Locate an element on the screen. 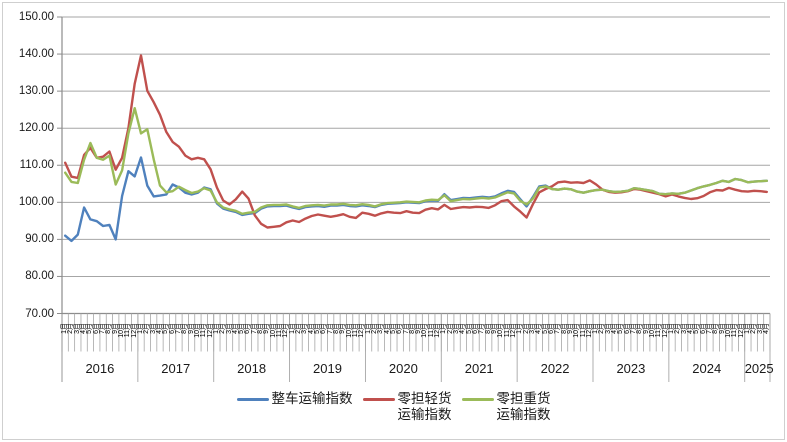 Image resolution: width=787 pixels, height=442 pixels. legend-label: 零担重货 运输指数 is located at coordinates (523, 406).